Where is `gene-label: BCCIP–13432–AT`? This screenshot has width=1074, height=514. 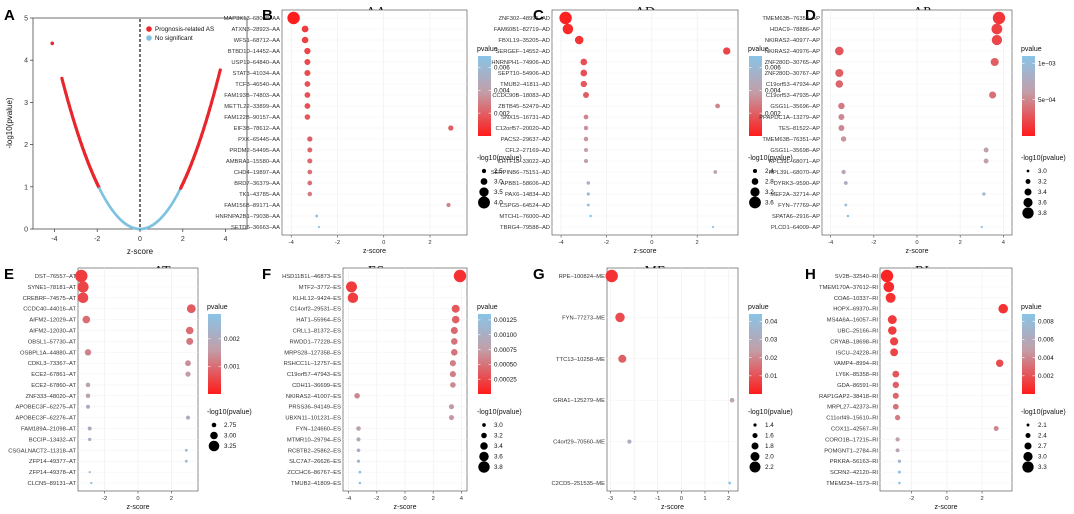
gene-label: BCCIP–13432–AT is located at coordinates (53, 440).